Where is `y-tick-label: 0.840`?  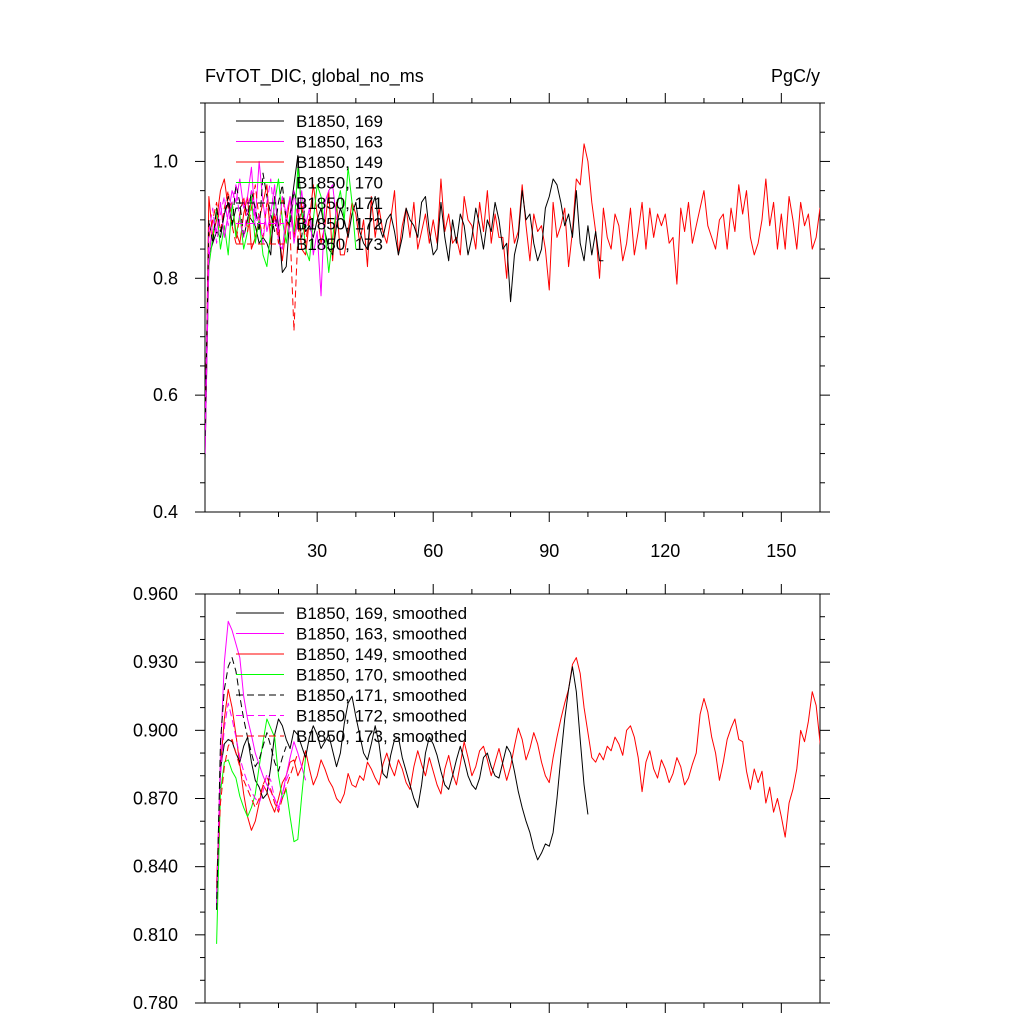 y-tick-label: 0.840 is located at coordinates (155, 867).